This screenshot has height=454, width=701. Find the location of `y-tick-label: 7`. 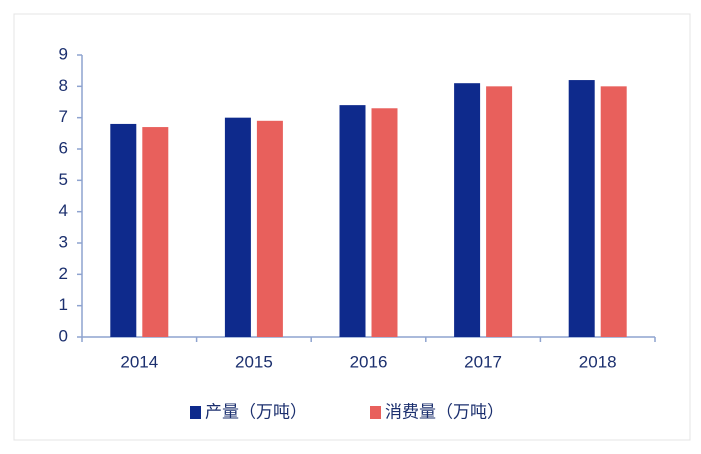

y-tick-label: 7 is located at coordinates (63, 116).